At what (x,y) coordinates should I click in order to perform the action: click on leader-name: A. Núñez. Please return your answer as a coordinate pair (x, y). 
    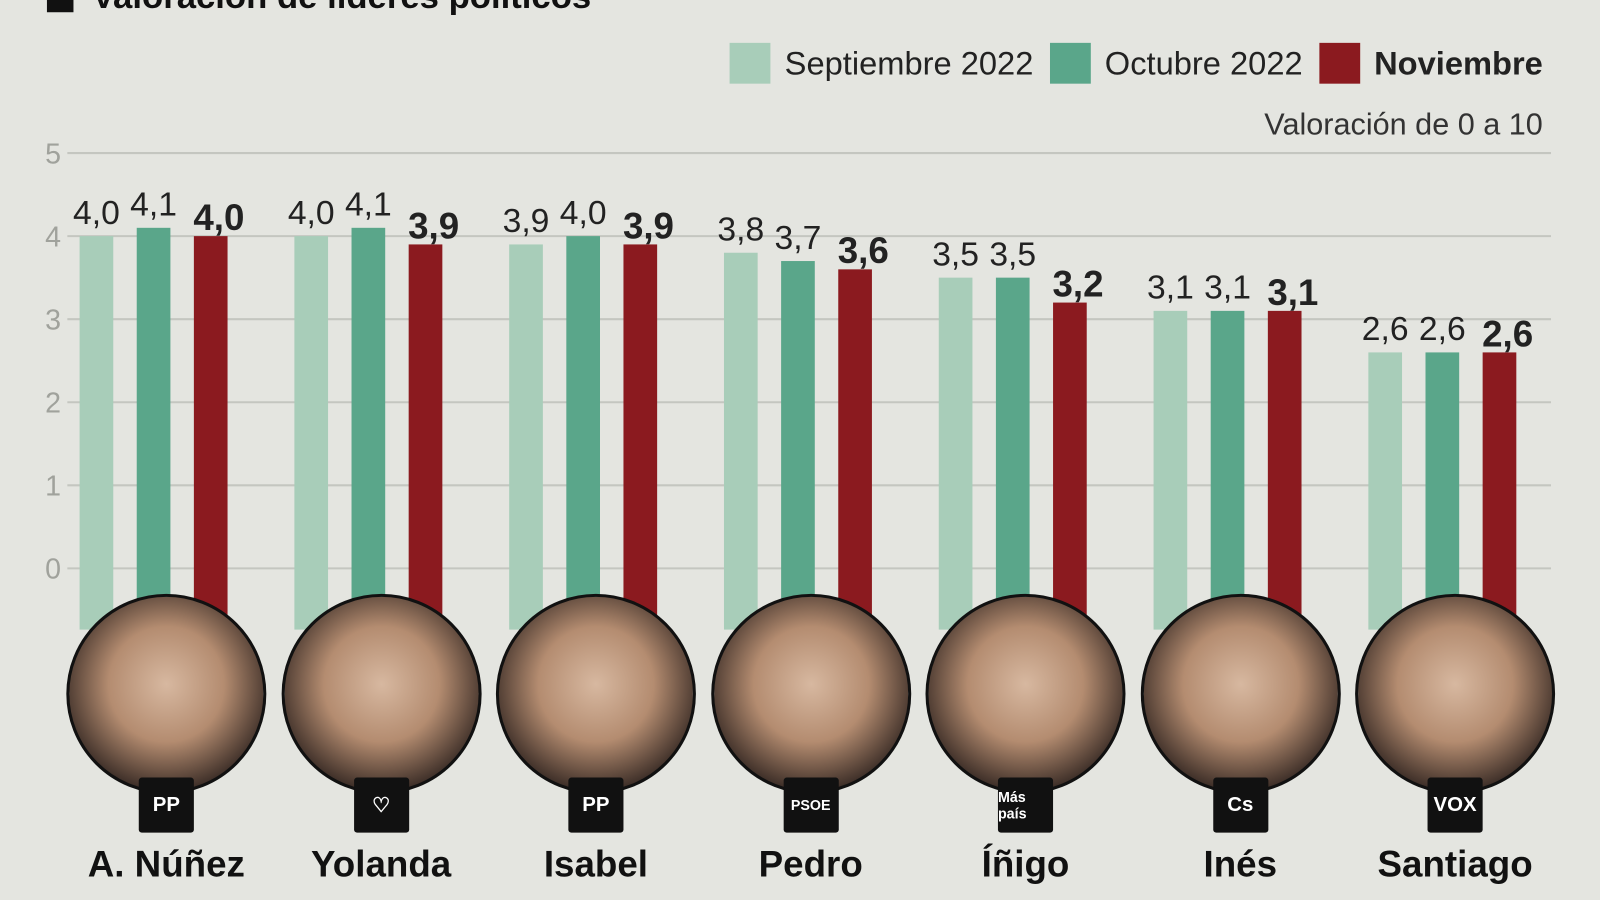
    Looking at the image, I should click on (166, 863).